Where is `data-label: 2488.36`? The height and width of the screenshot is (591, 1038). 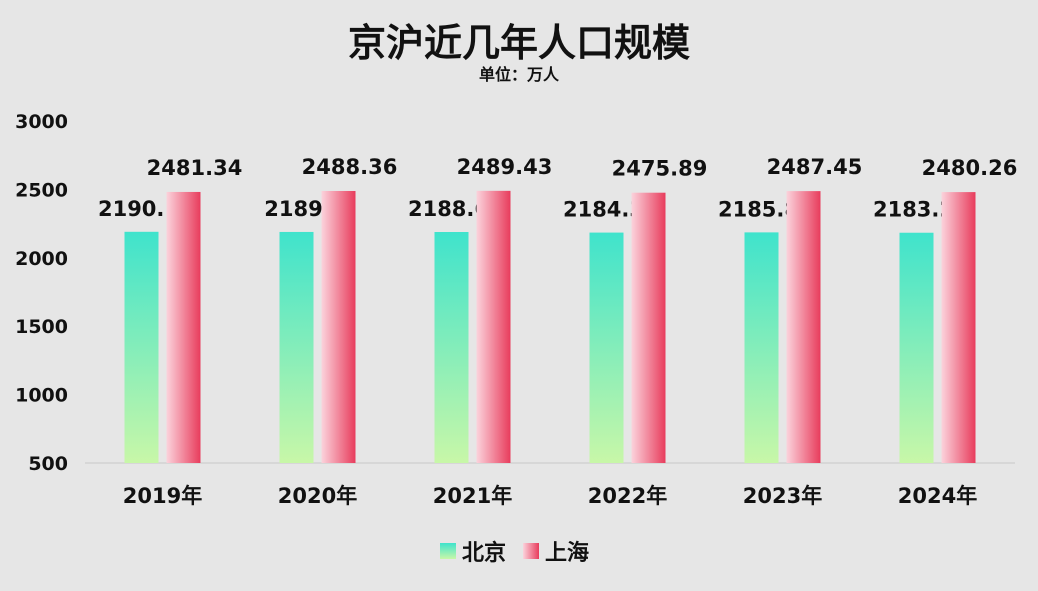
data-label: 2488.36 is located at coordinates (350, 167).